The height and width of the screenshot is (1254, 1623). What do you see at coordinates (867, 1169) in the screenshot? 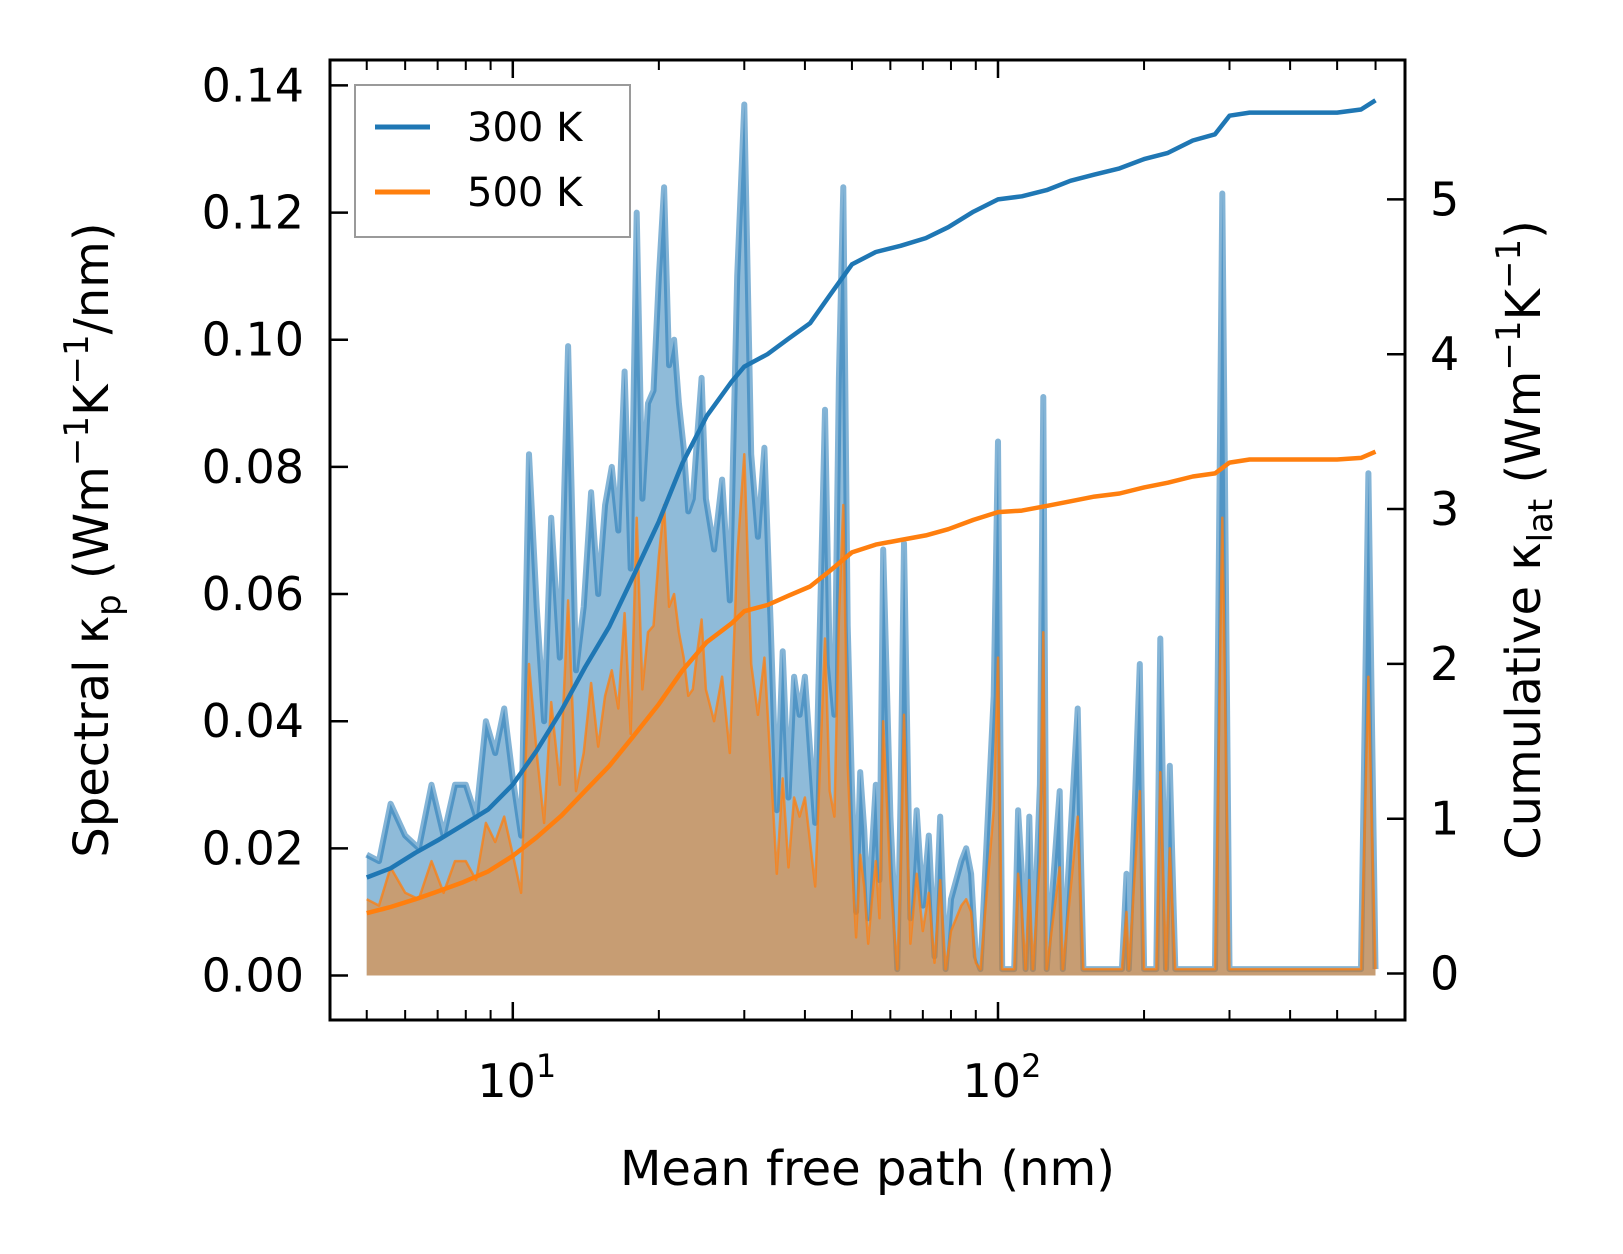
I see `x-axis-title: Mean free path (nm)` at bounding box center [867, 1169].